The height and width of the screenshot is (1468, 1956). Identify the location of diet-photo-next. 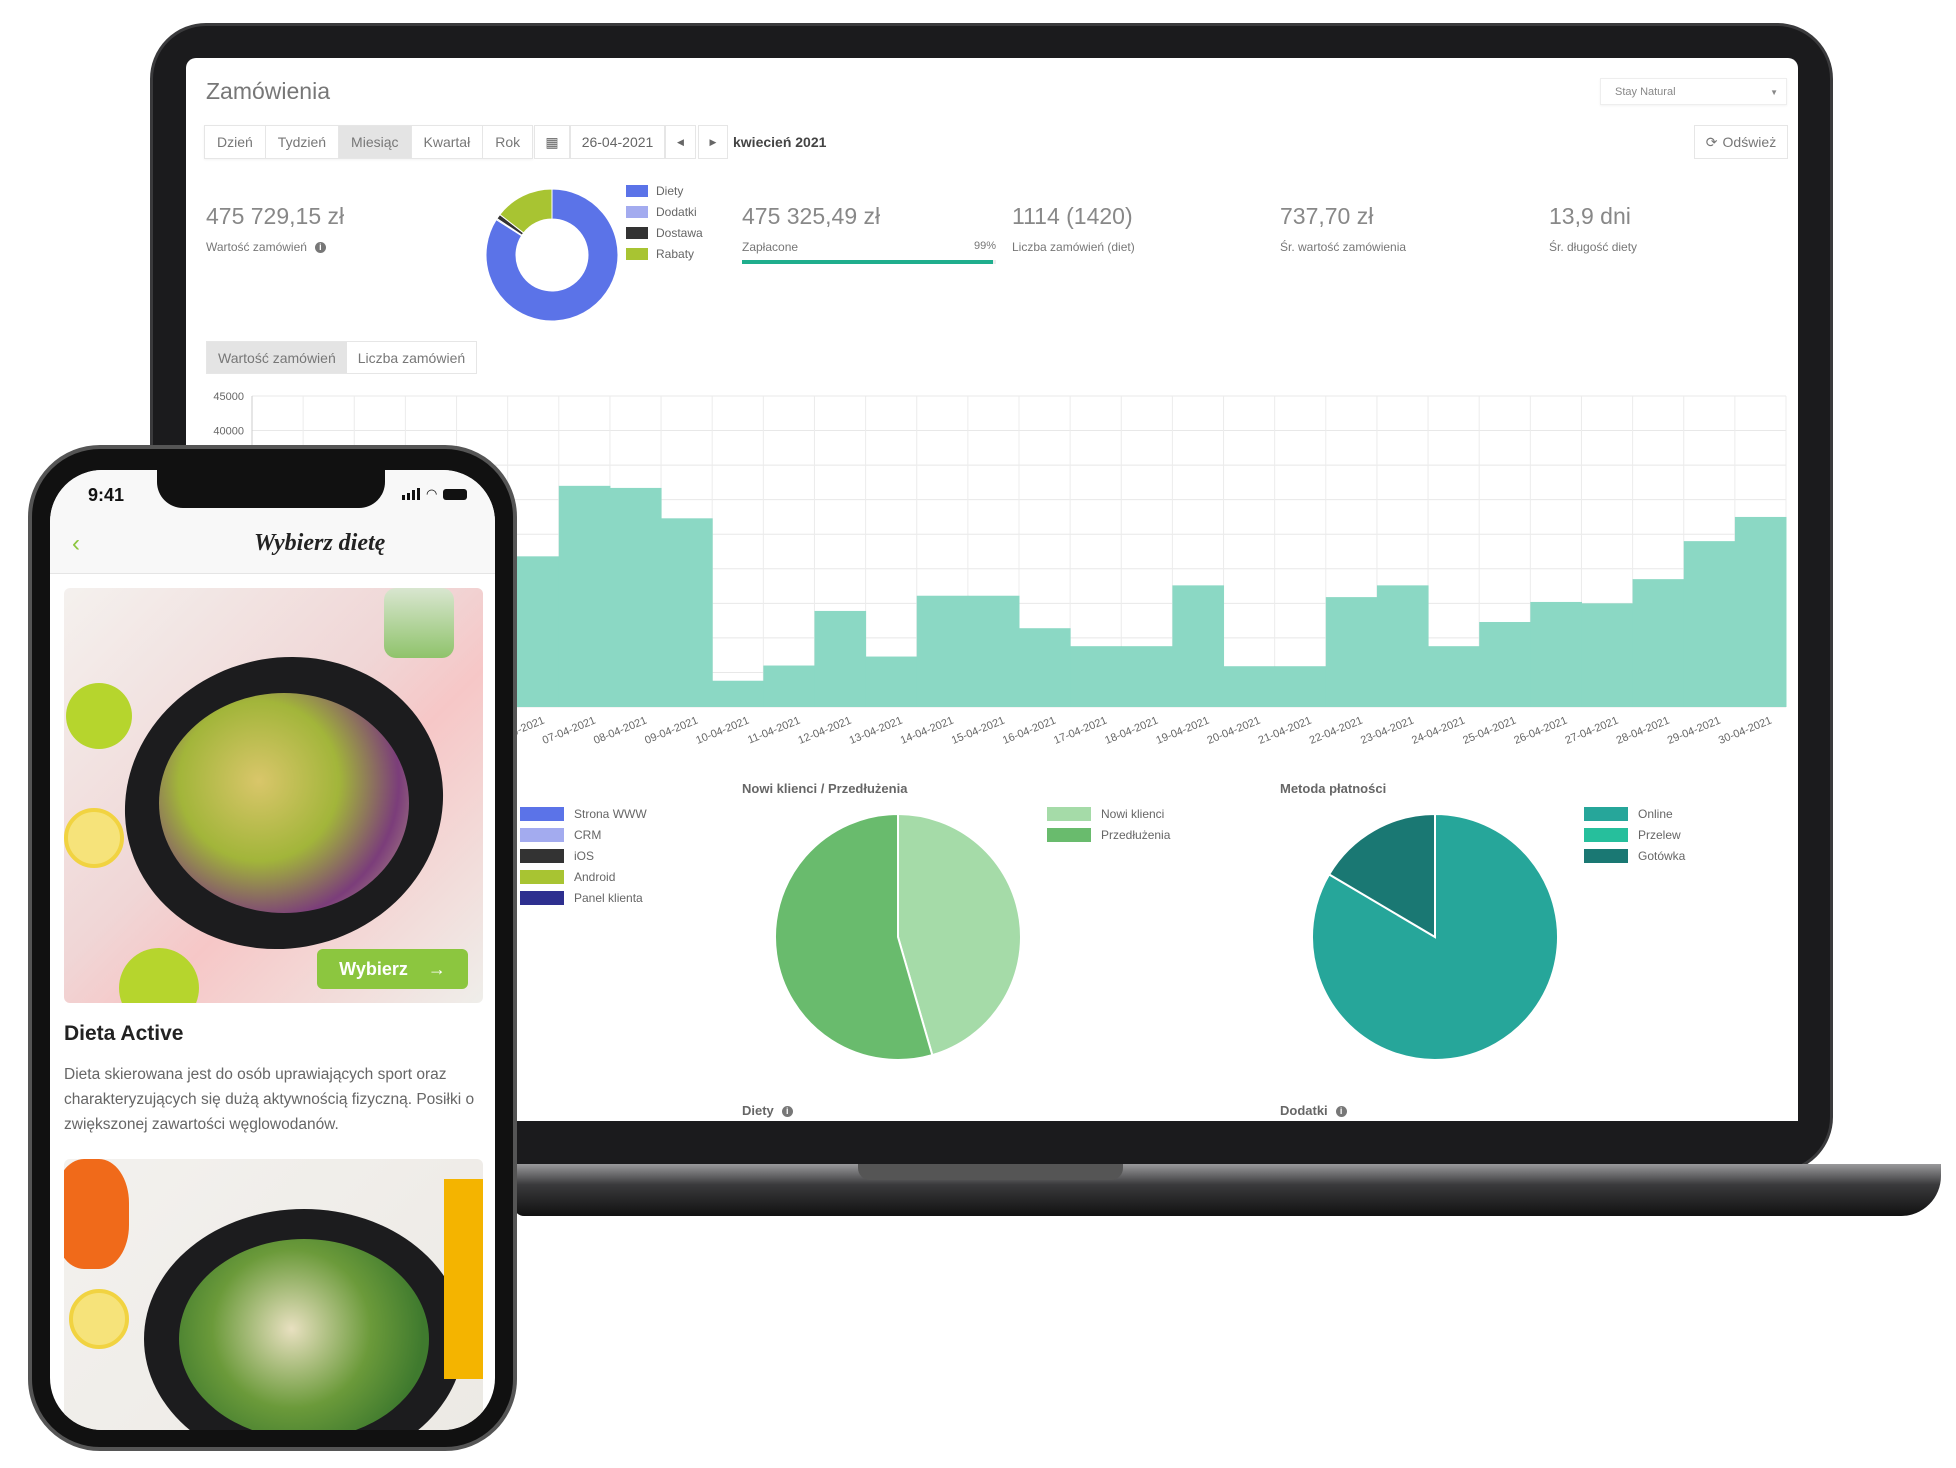
(273, 1294).